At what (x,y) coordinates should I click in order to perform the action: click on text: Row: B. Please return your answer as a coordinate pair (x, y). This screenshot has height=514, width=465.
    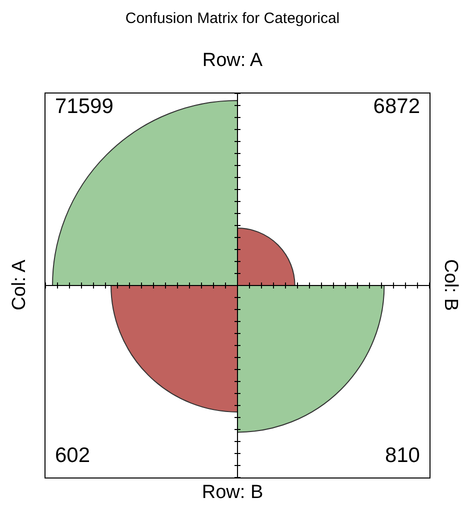
    Looking at the image, I should click on (232, 493).